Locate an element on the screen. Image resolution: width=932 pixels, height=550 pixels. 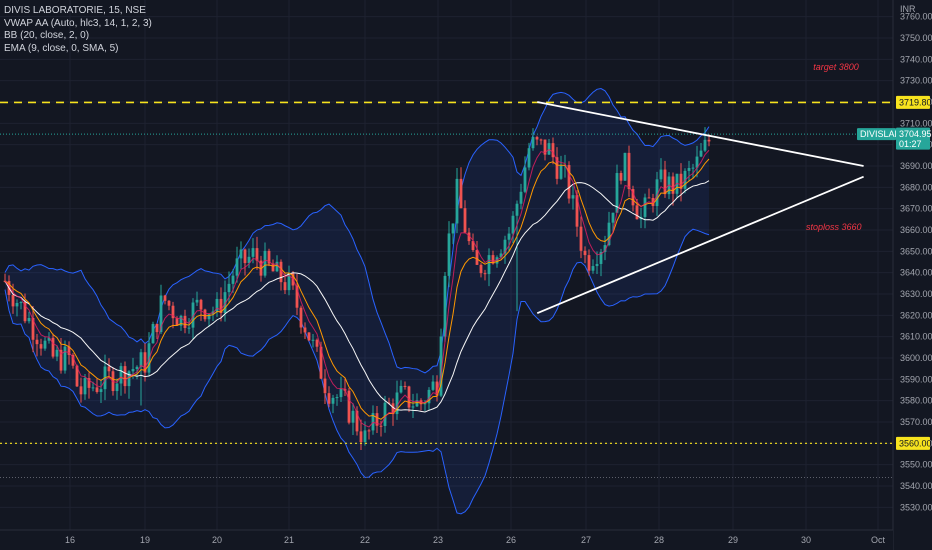
legend-ema: EMA (9, close, 0, SMA, 5) is located at coordinates (61, 48).